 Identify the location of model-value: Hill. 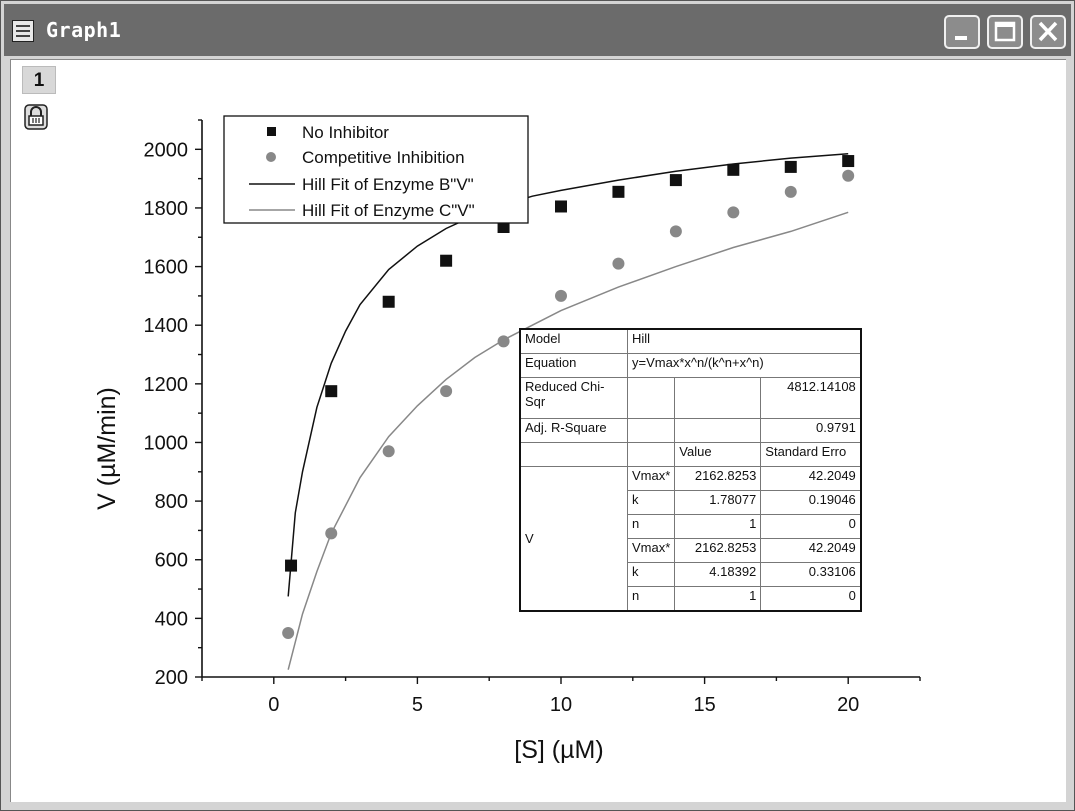
(744, 341).